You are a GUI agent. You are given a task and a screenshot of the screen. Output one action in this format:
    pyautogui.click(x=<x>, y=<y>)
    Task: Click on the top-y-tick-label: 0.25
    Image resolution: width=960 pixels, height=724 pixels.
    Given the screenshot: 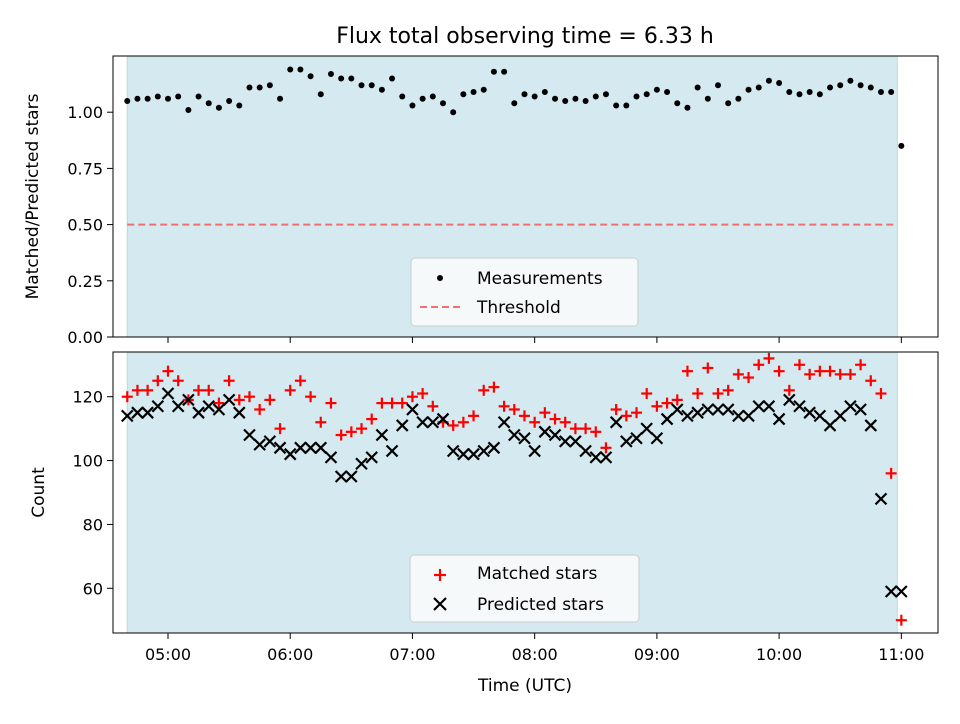 What is the action you would take?
    pyautogui.click(x=85, y=281)
    